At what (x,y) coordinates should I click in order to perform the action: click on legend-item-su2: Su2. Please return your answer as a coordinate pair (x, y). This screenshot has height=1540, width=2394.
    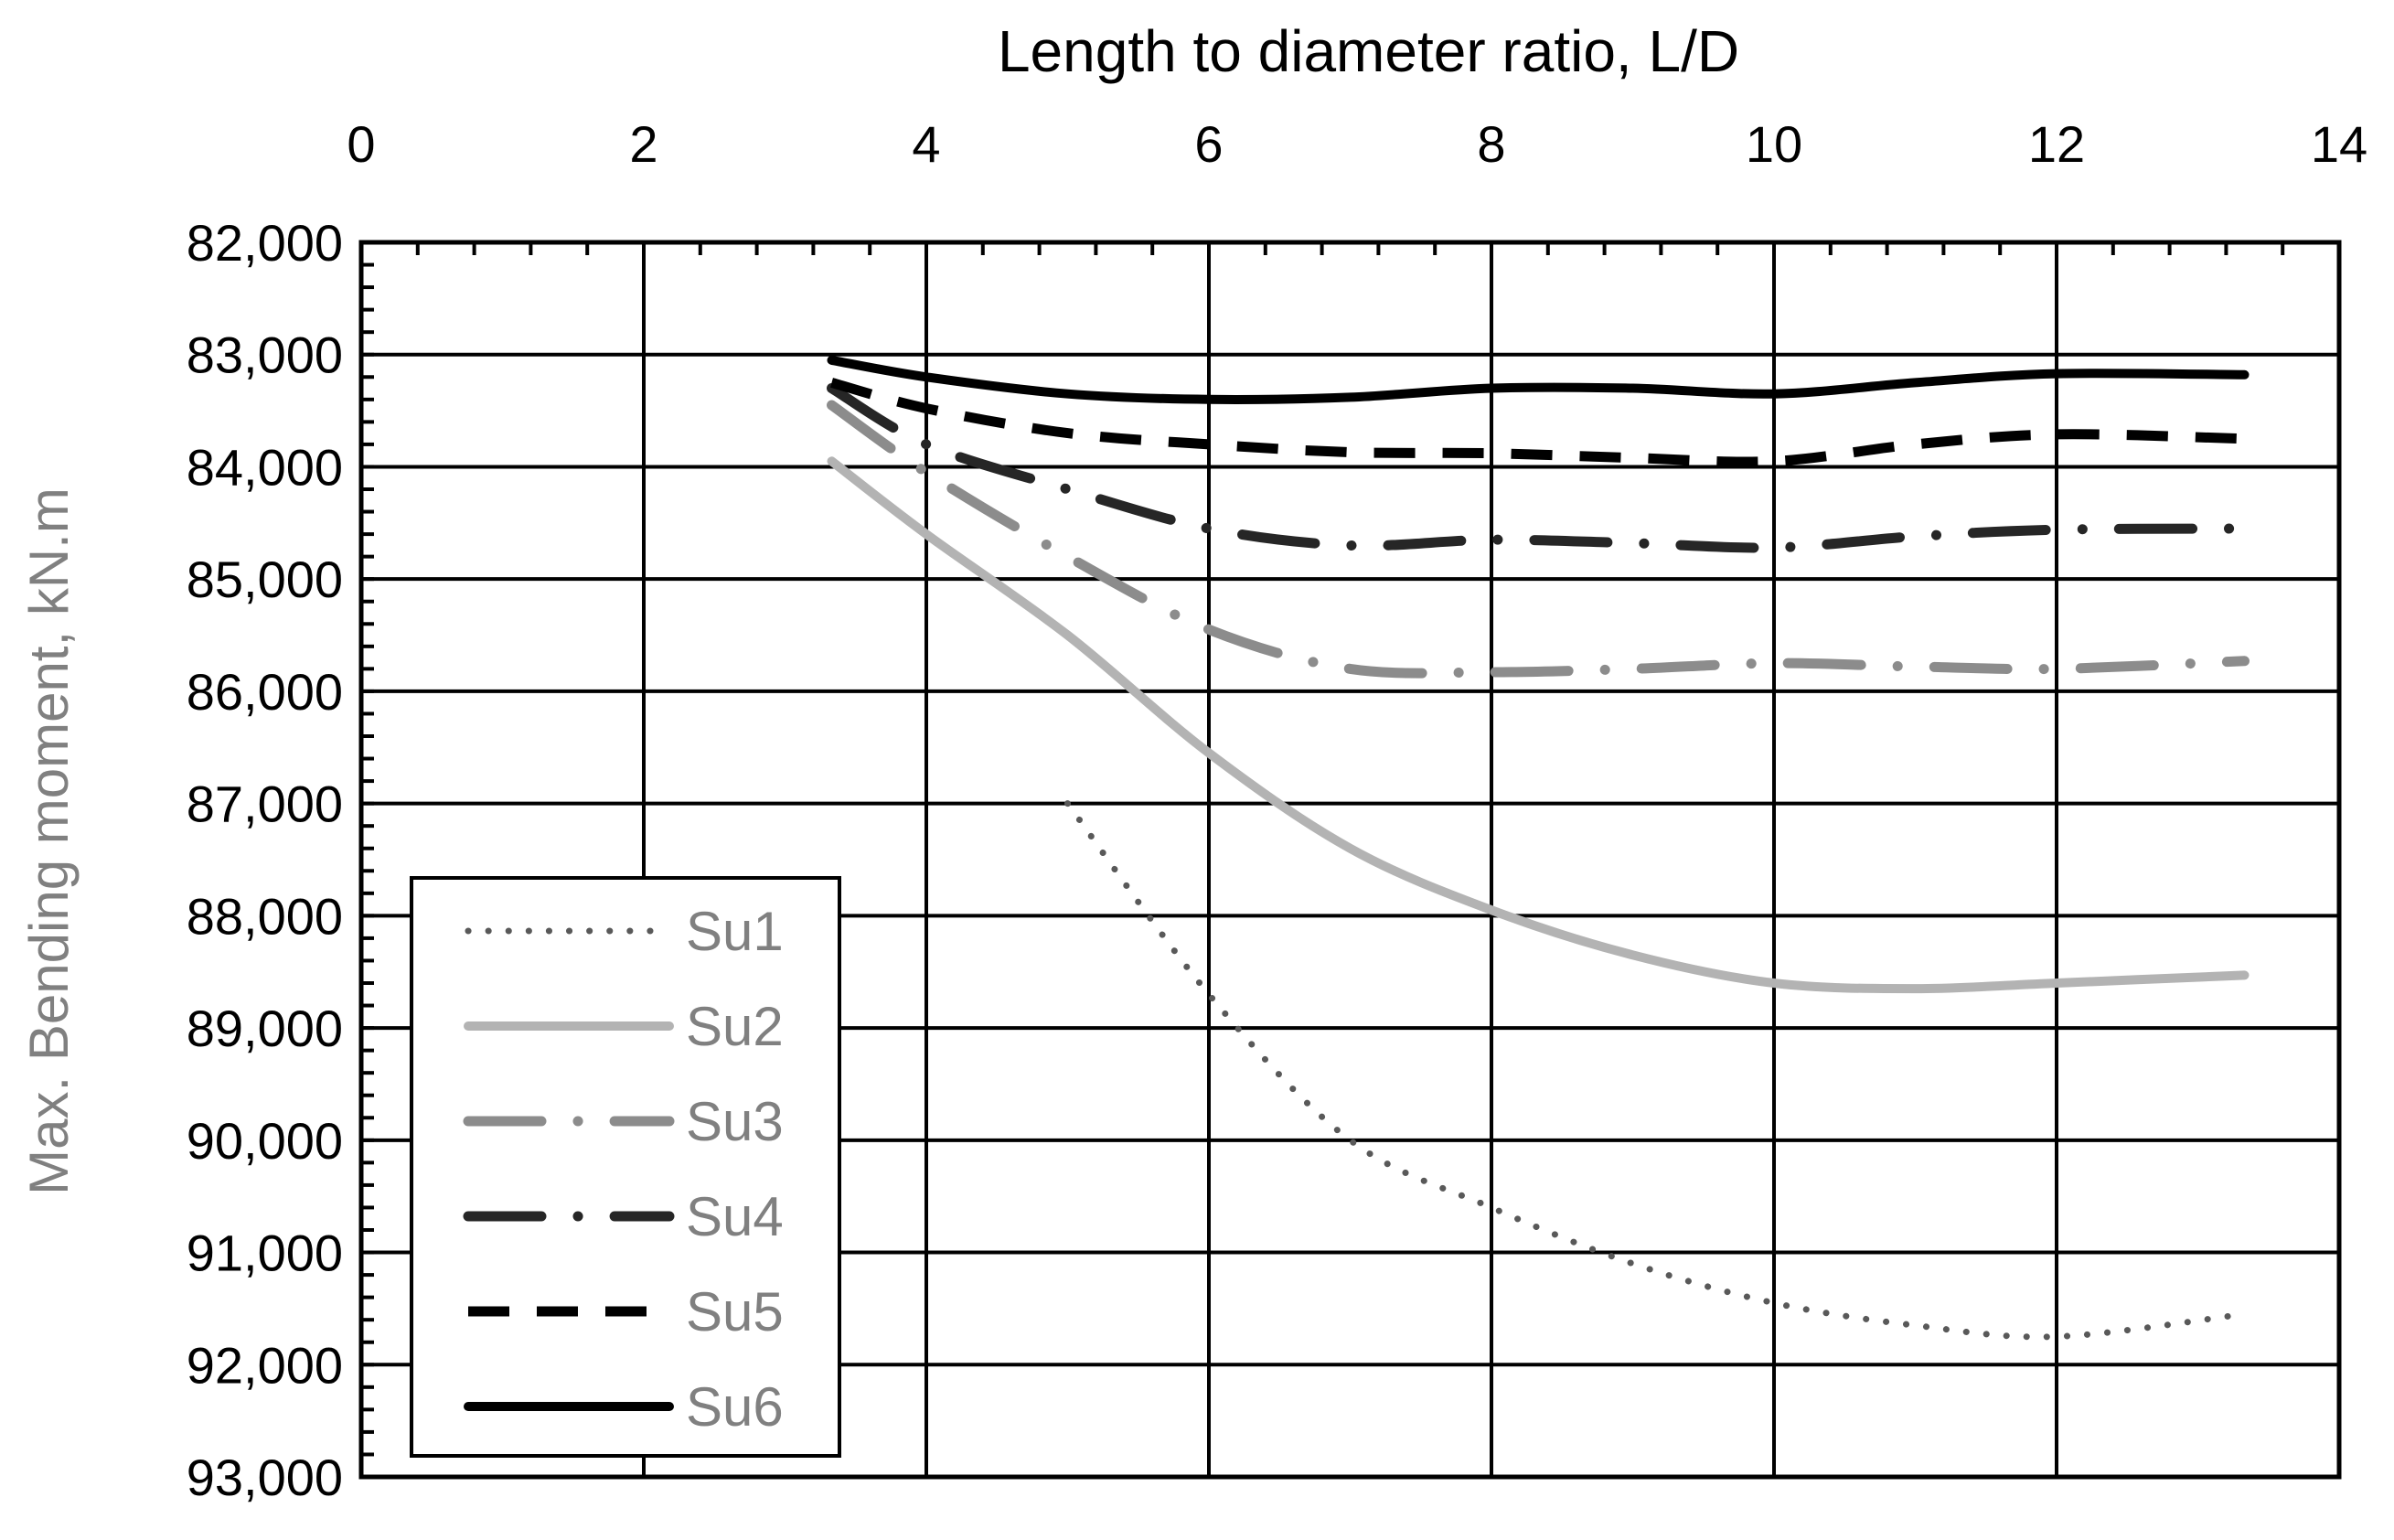
    Looking at the image, I should click on (624, 1027).